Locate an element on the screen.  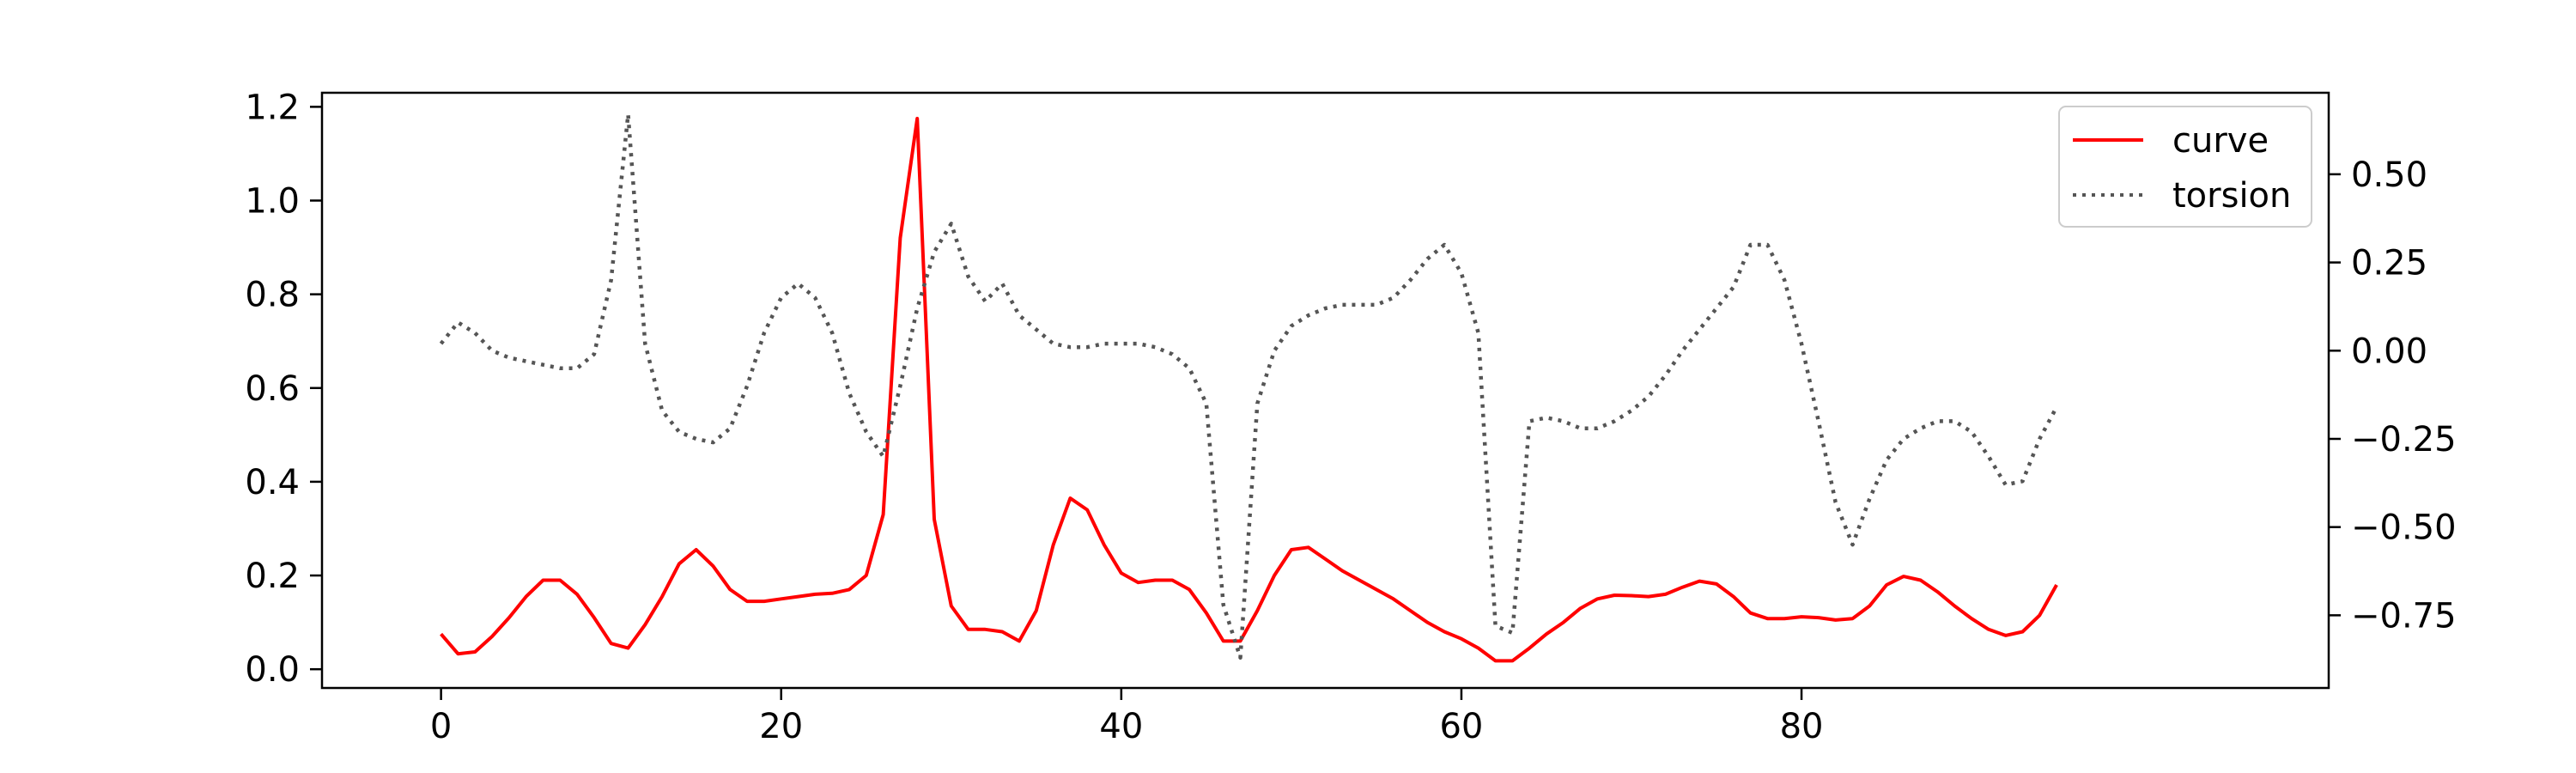
legend: curve torsion is located at coordinates (2185, 167).